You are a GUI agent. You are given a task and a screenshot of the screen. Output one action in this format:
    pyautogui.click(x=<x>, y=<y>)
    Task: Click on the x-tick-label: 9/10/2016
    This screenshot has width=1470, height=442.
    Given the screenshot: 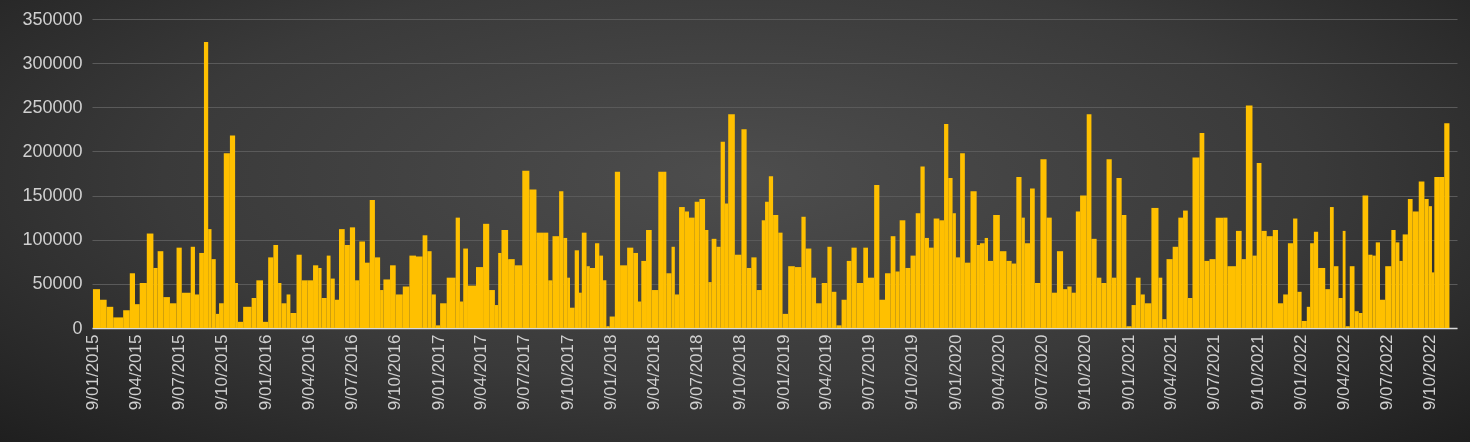 What is the action you would take?
    pyautogui.click(x=395, y=372)
    